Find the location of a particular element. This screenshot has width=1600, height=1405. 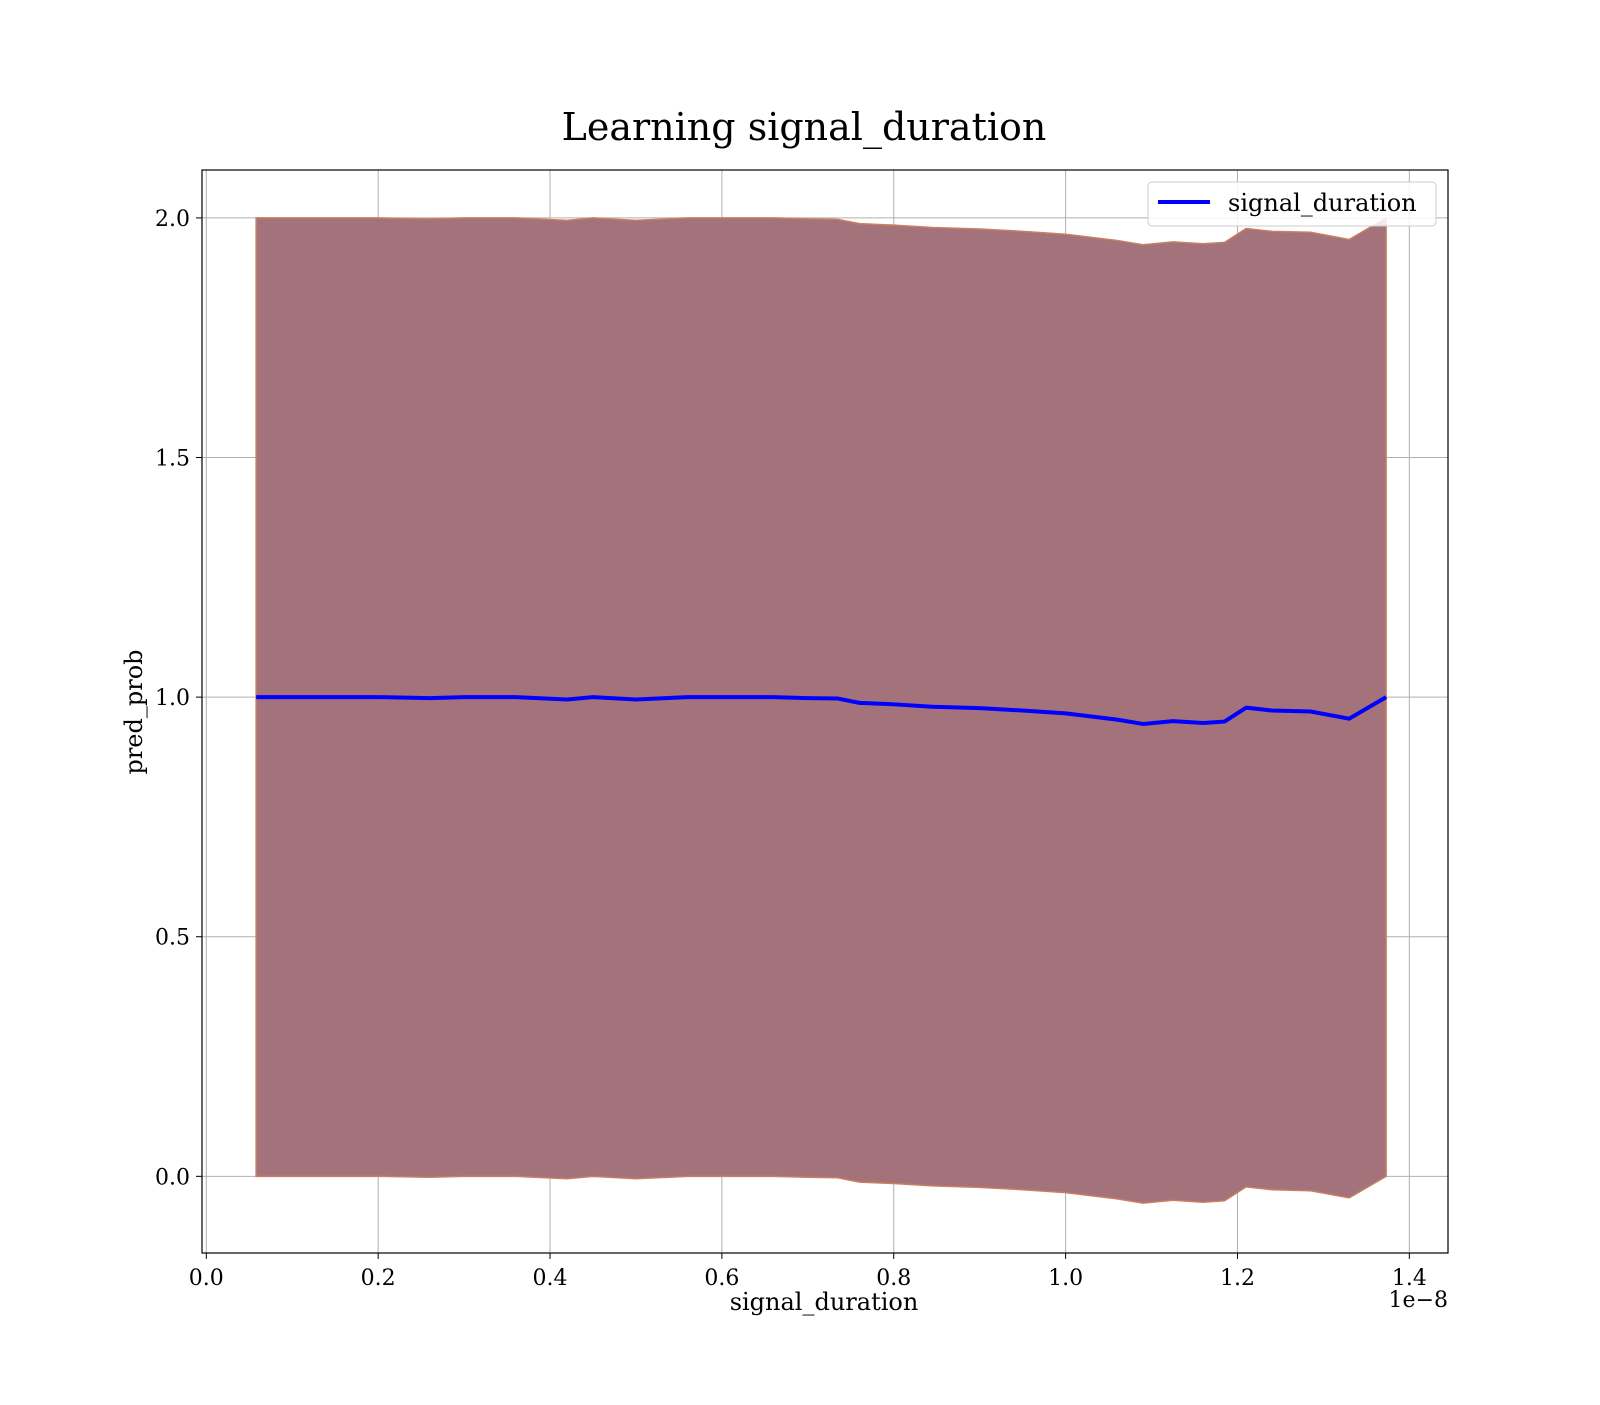

x-tick-label: 0.6 is located at coordinates (721, 1278).